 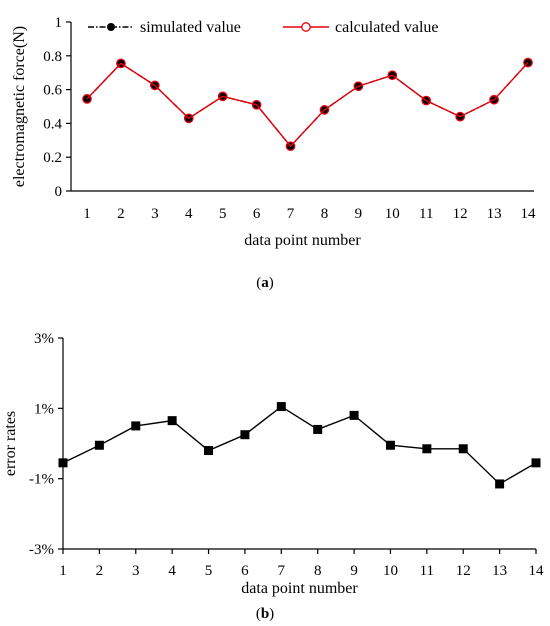 I want to click on y-axis-title: error rates, so click(x=10, y=443).